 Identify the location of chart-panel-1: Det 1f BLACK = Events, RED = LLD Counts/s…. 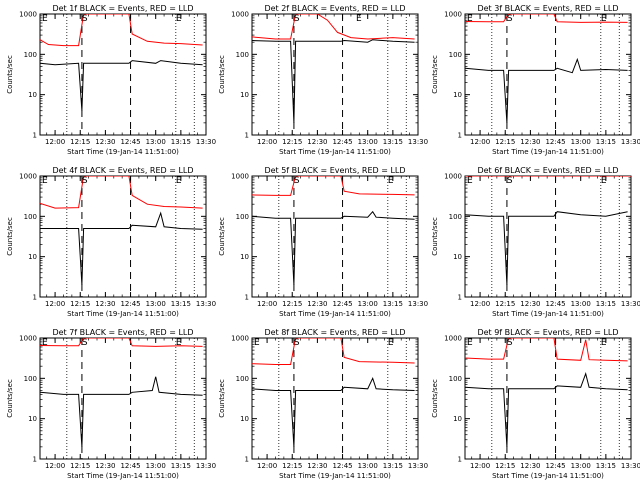
(111, 80).